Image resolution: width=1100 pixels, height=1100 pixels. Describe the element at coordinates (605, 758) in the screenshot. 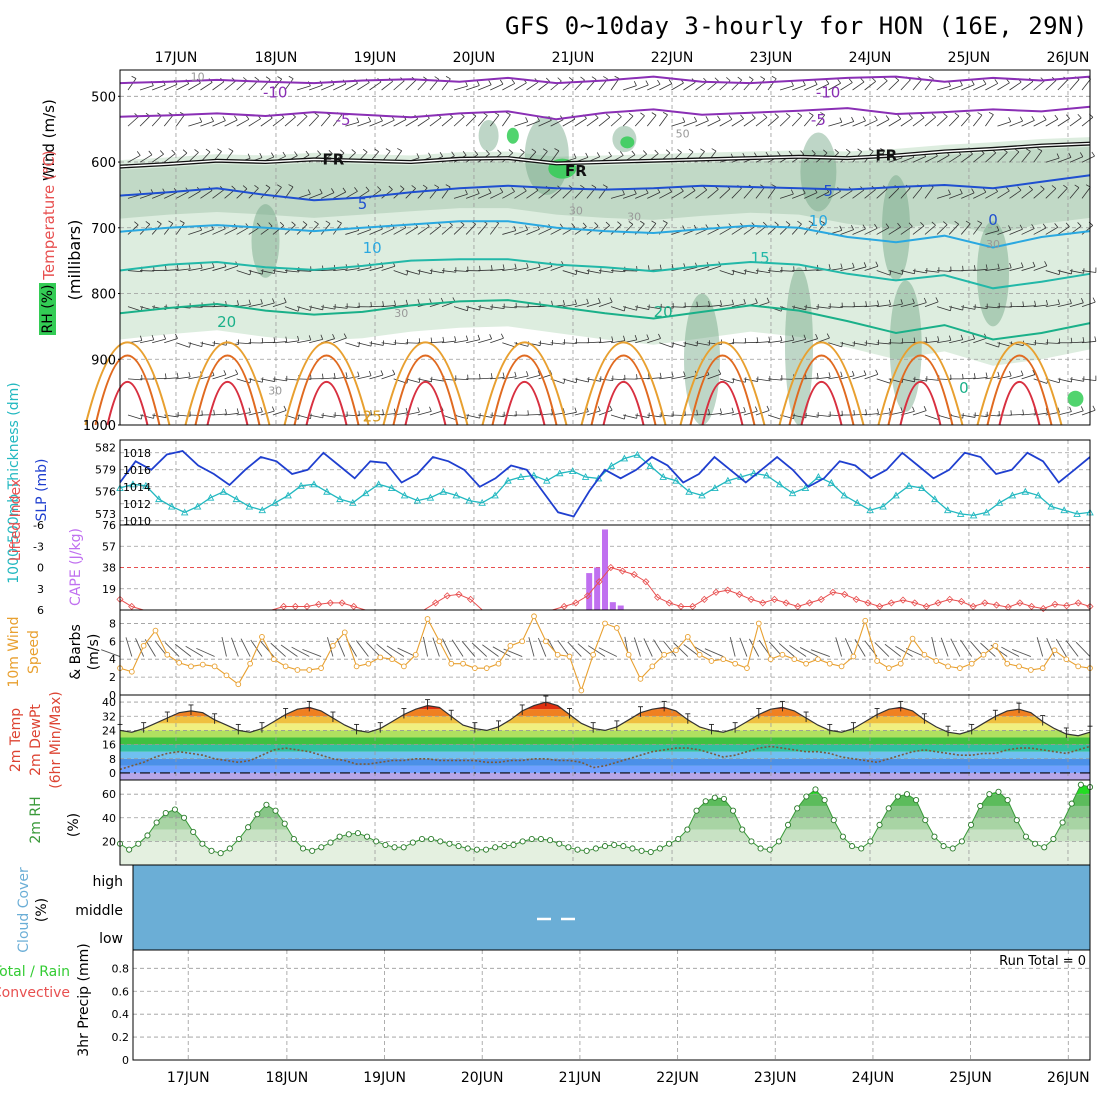

I see `dewpoint-line` at that location.